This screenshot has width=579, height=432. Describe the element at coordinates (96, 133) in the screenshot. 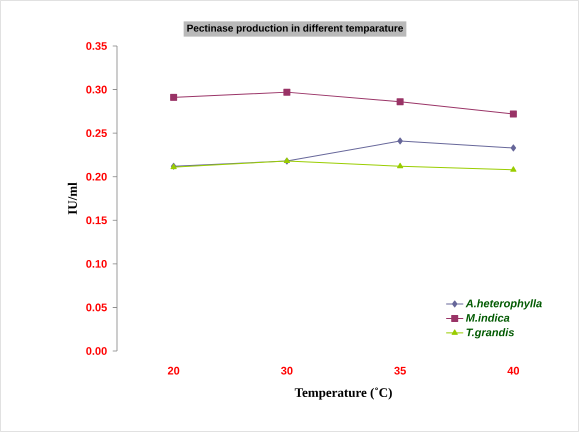

I see `y-tick-label: 0.25` at that location.